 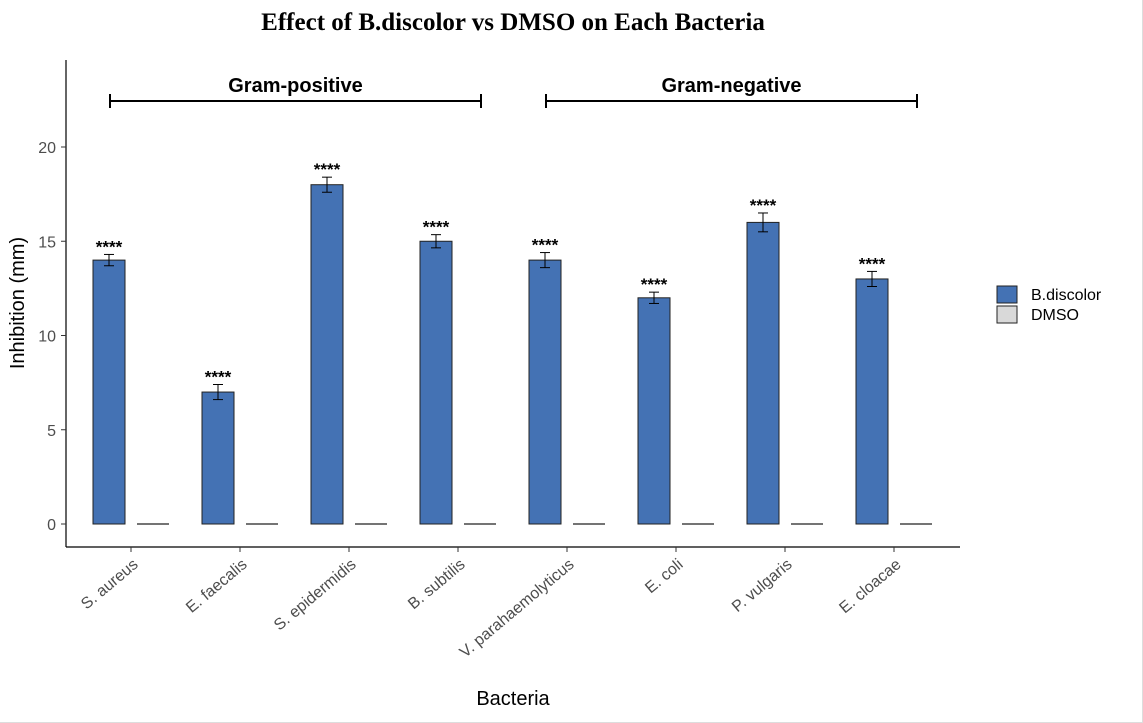 What do you see at coordinates (870, 586) in the screenshot?
I see `x-tick-label: E. cloacae` at bounding box center [870, 586].